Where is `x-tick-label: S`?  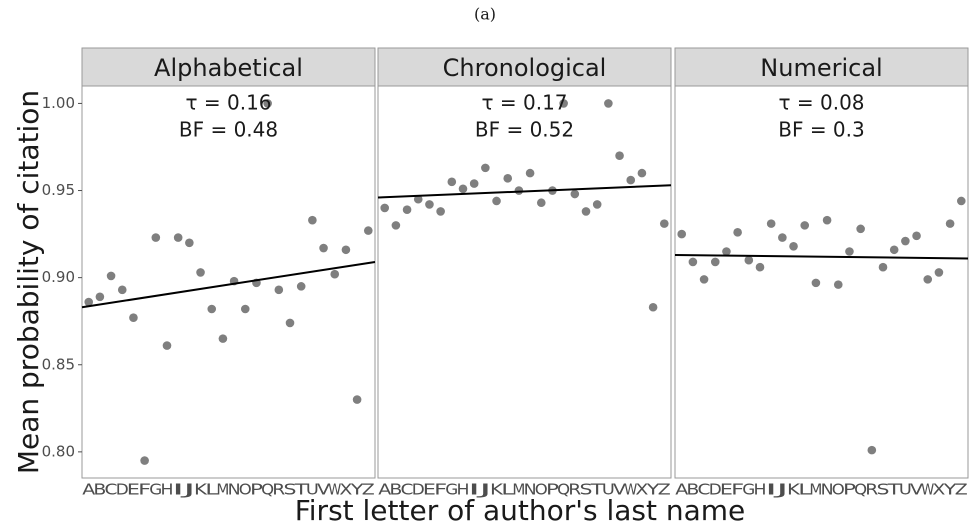 x-tick-label: S is located at coordinates (883, 490).